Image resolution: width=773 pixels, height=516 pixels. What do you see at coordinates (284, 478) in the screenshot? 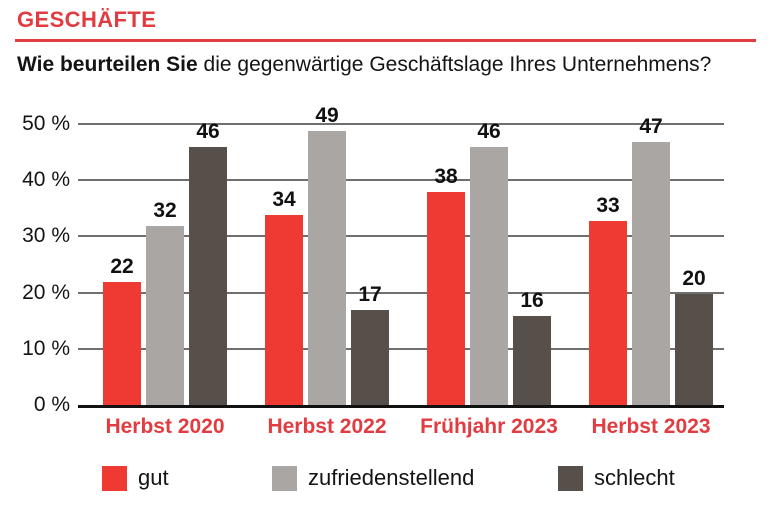
I see `legend-swatch-zufriedenstellend` at bounding box center [284, 478].